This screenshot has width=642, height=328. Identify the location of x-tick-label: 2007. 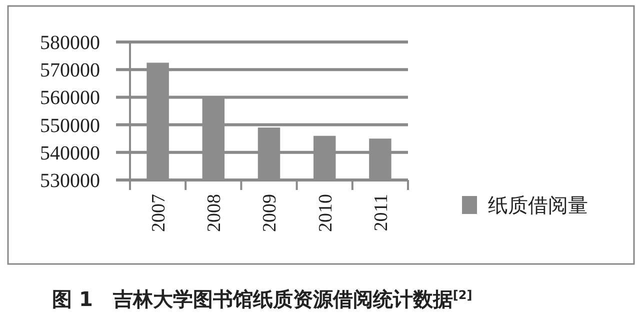
(159, 213).